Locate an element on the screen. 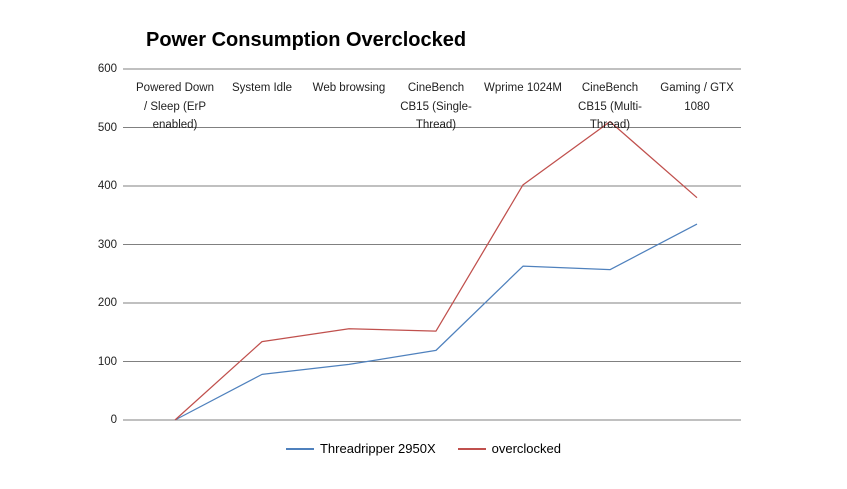  x-category-label-line: Powered Down is located at coordinates (175, 88).